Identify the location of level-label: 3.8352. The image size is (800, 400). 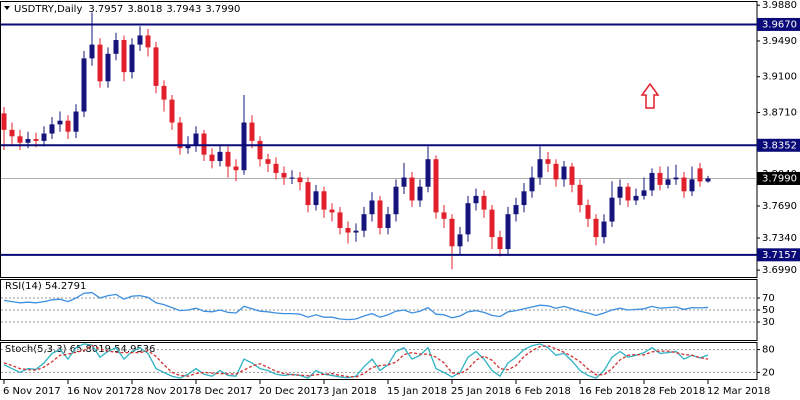
(779, 145).